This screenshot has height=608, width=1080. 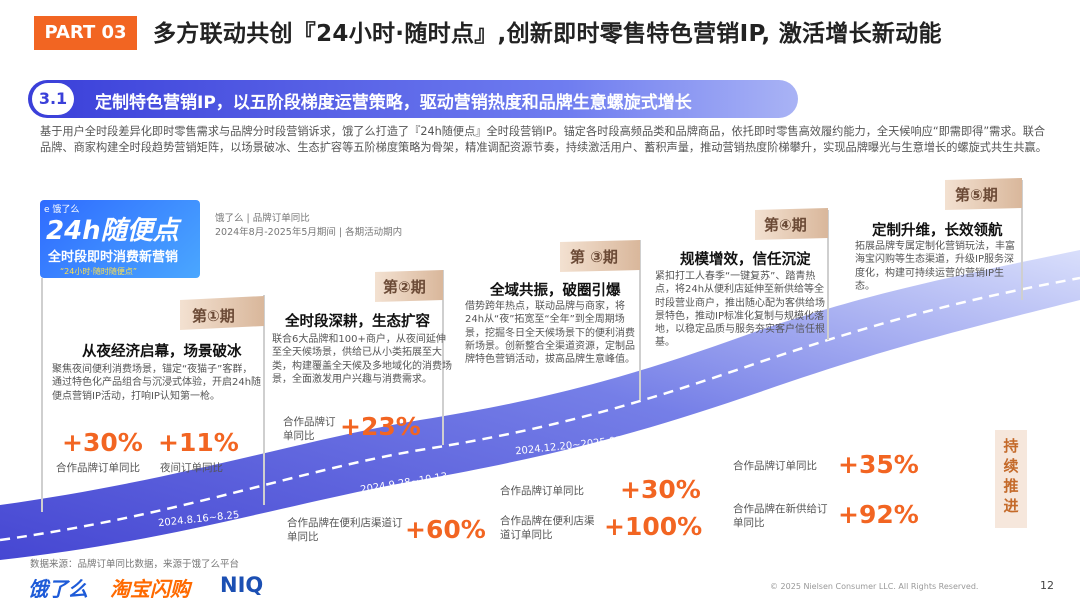 I want to click on phase-4-stat-2-value: +92%, so click(x=878, y=514).